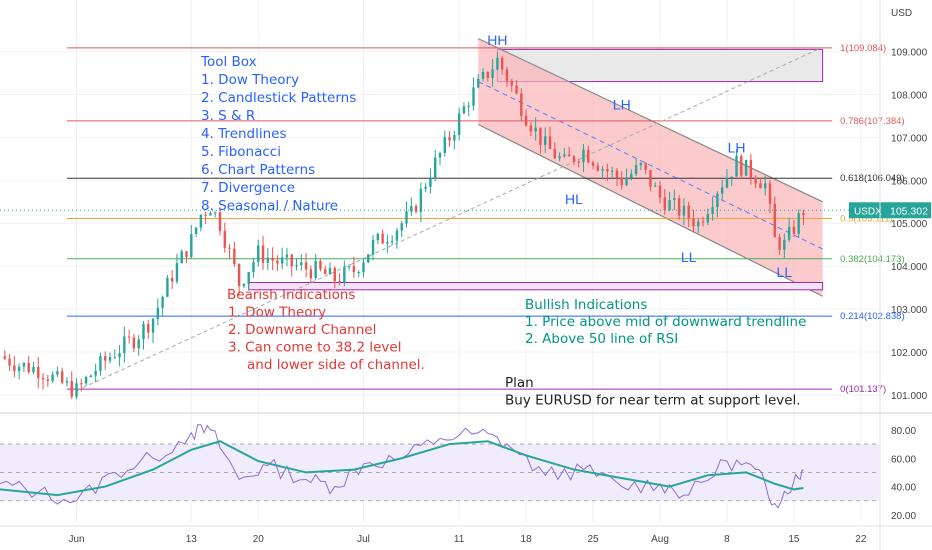  What do you see at coordinates (76, 539) in the screenshot?
I see `time-tick-label: Jun` at bounding box center [76, 539].